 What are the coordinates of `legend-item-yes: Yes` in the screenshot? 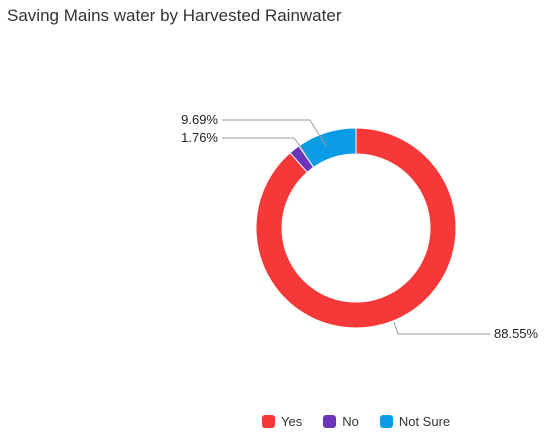 It's located at (282, 421).